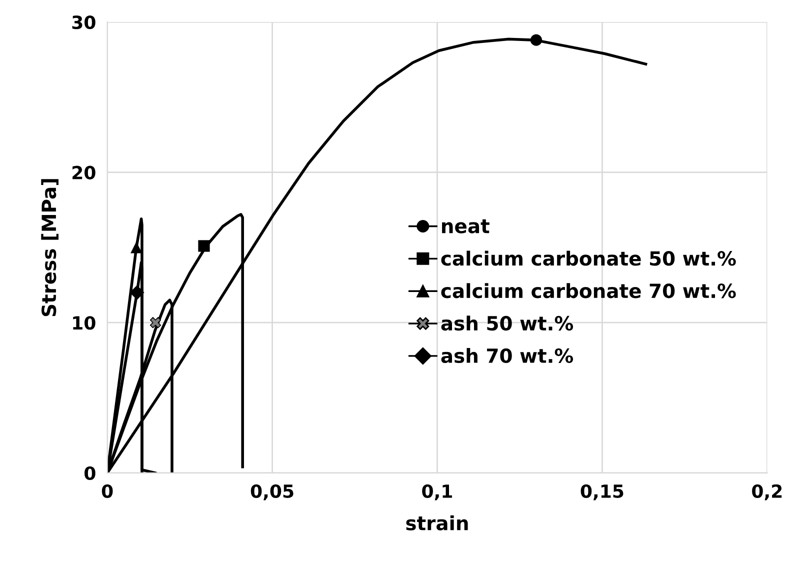 The image size is (795, 565). What do you see at coordinates (588, 290) in the screenshot?
I see `legend-label: calcium carbonate 70 wt.%` at bounding box center [588, 290].